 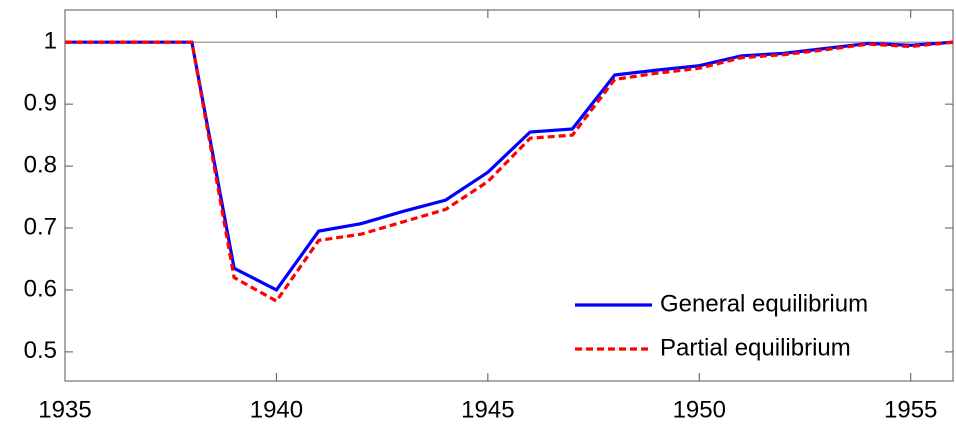 I want to click on x-tick-label: 1945, so click(x=487, y=409).